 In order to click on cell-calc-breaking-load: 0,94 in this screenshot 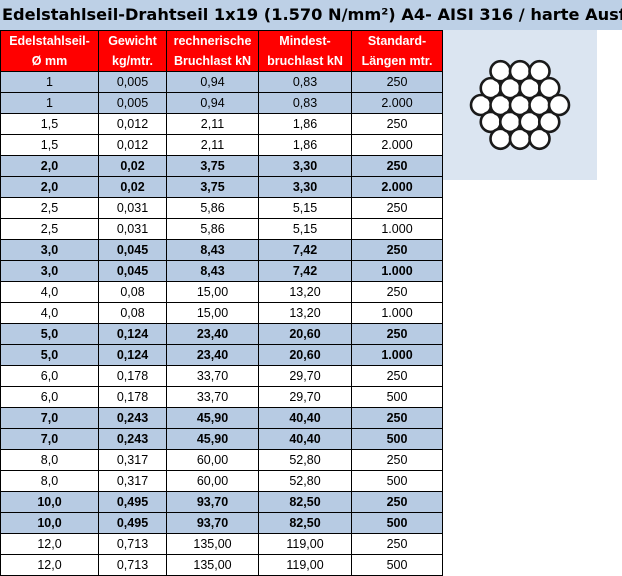, I will do `click(212, 82)`.